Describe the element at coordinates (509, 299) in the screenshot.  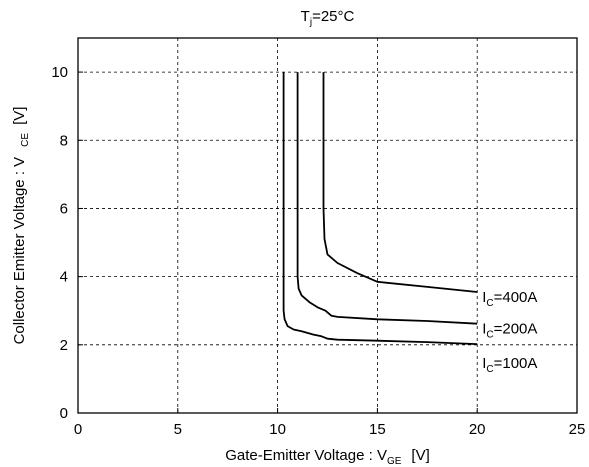
I see `series-label-400a: IC=400A` at that location.